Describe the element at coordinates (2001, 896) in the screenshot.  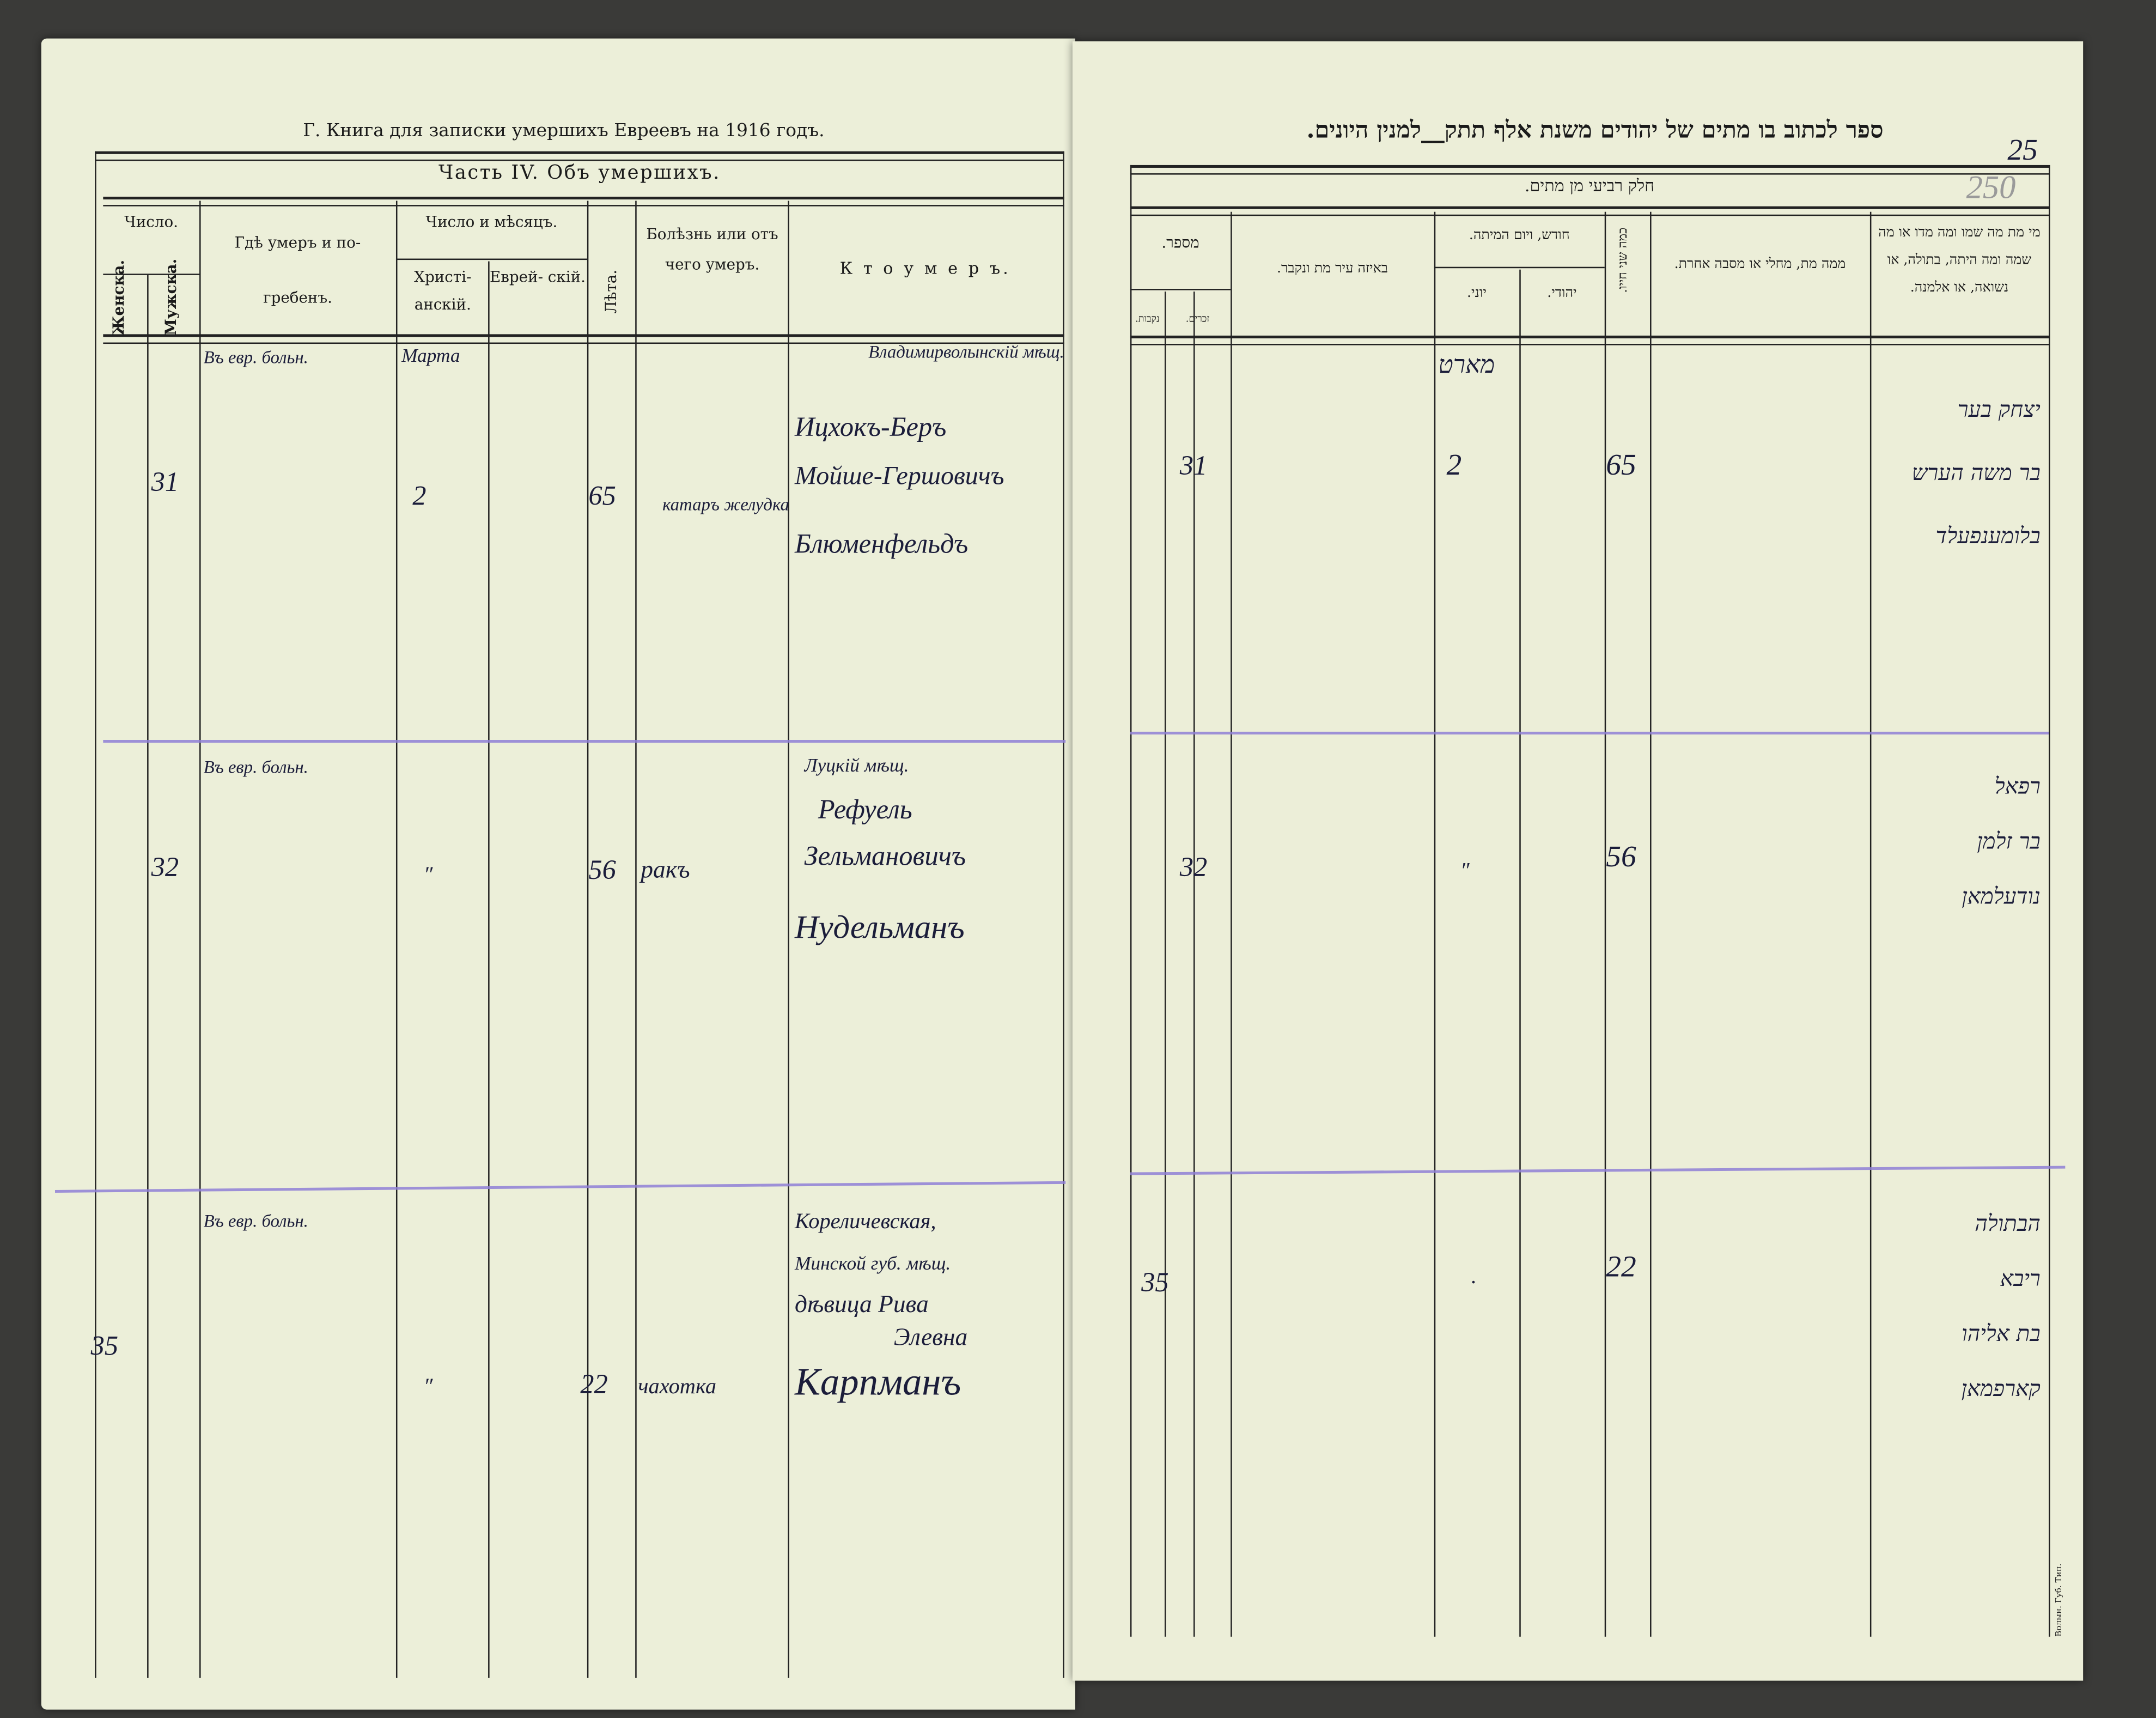
I see `who-line: נודעלמאן` at that location.